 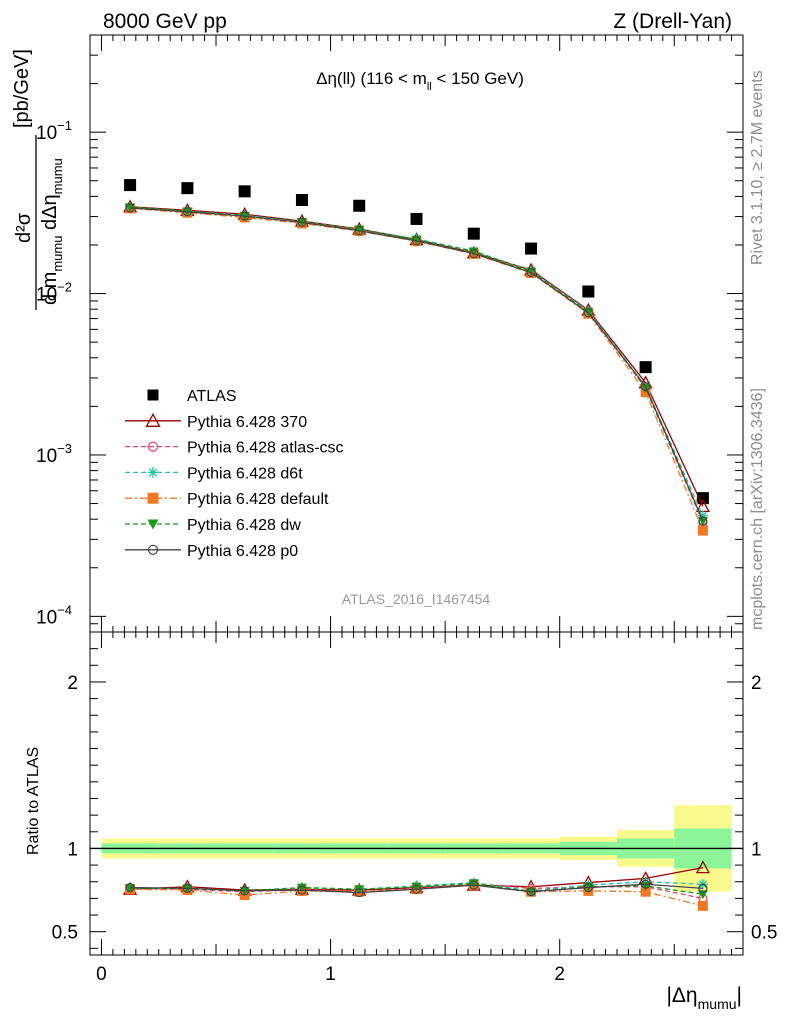 I want to click on ratio-ytick-label-right: 1, so click(x=756, y=849).